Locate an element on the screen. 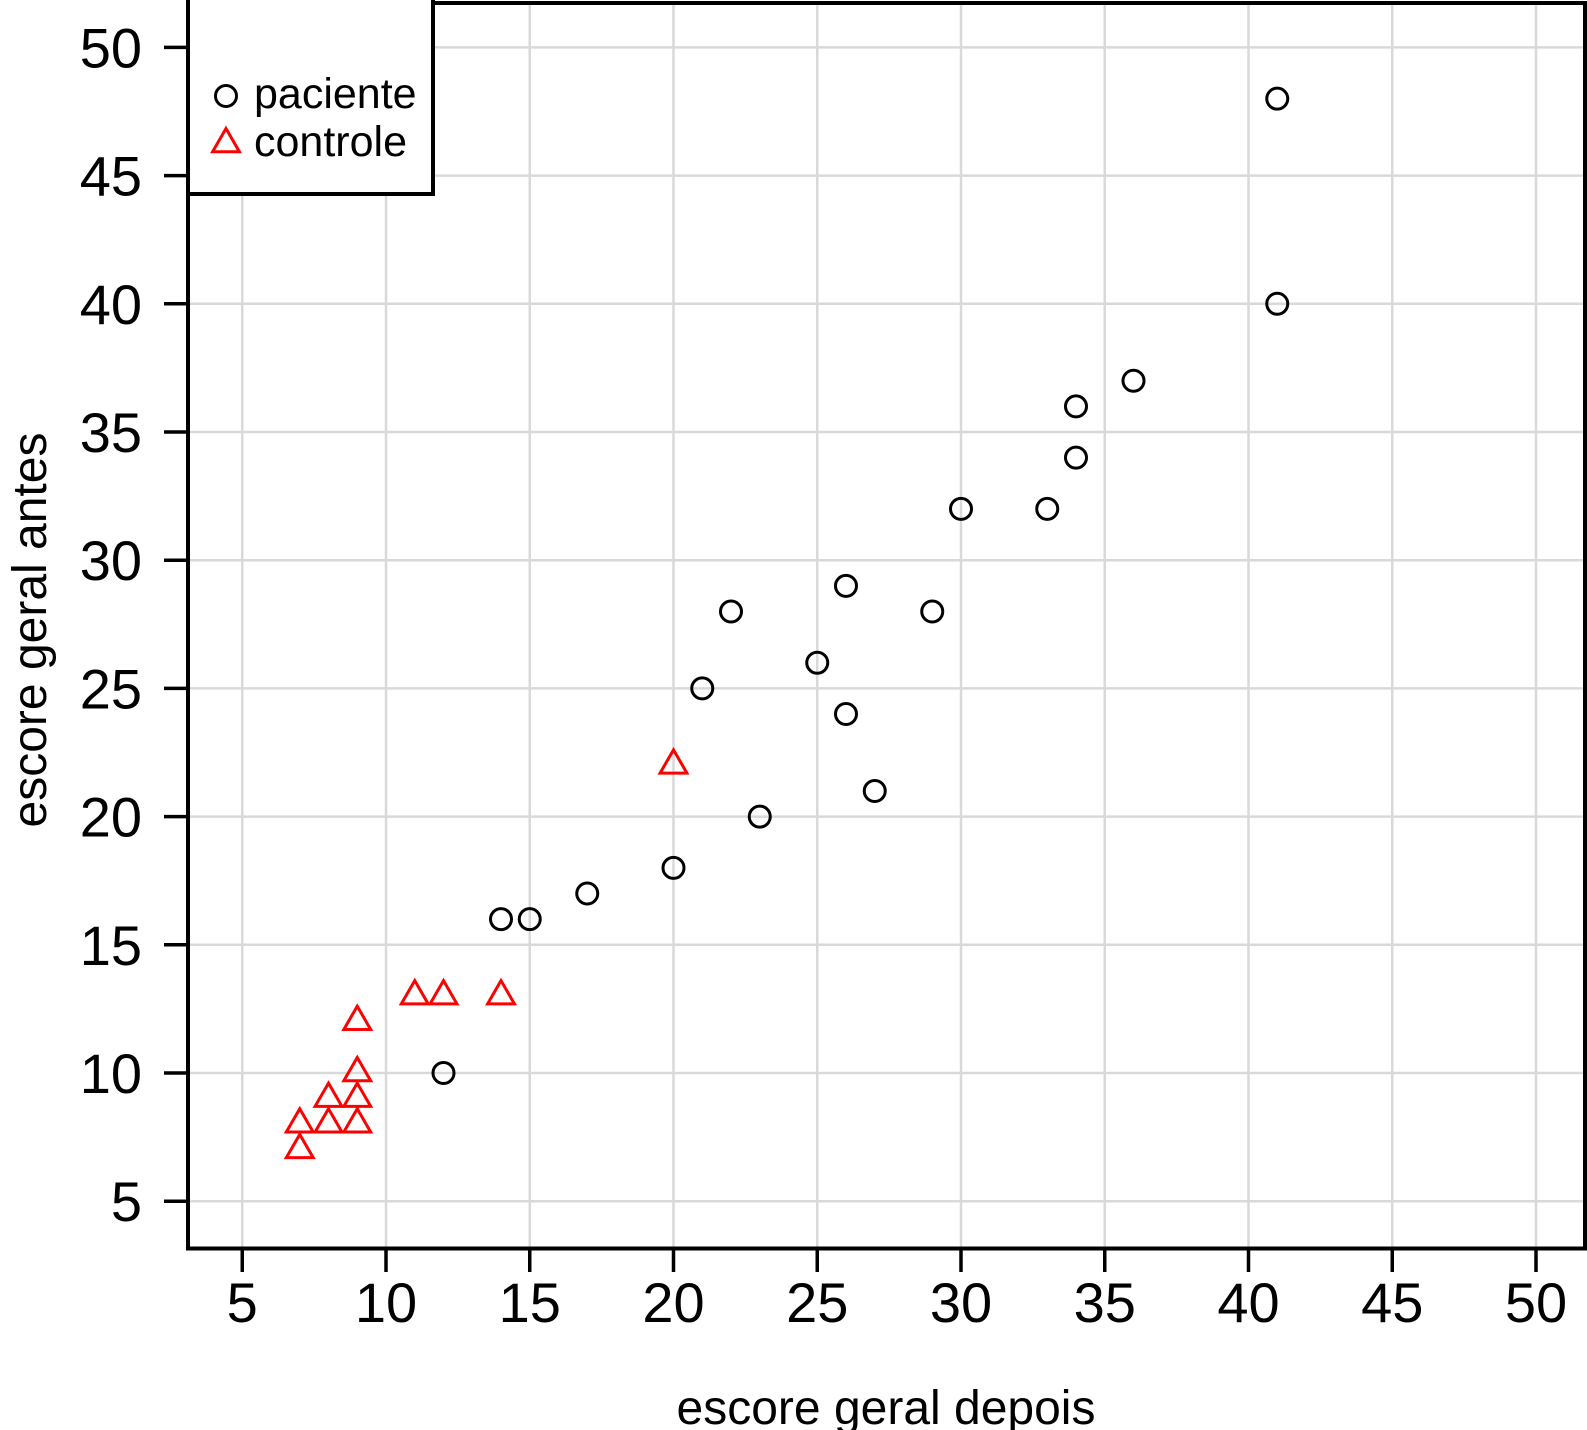 The image size is (1587, 1430). x-tick-label: 35 is located at coordinates (1105, 1302).